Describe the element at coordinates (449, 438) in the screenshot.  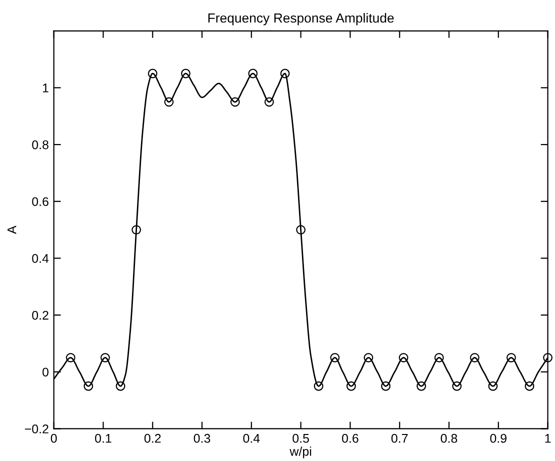
I see `x-tick-label: 0.8` at that location.